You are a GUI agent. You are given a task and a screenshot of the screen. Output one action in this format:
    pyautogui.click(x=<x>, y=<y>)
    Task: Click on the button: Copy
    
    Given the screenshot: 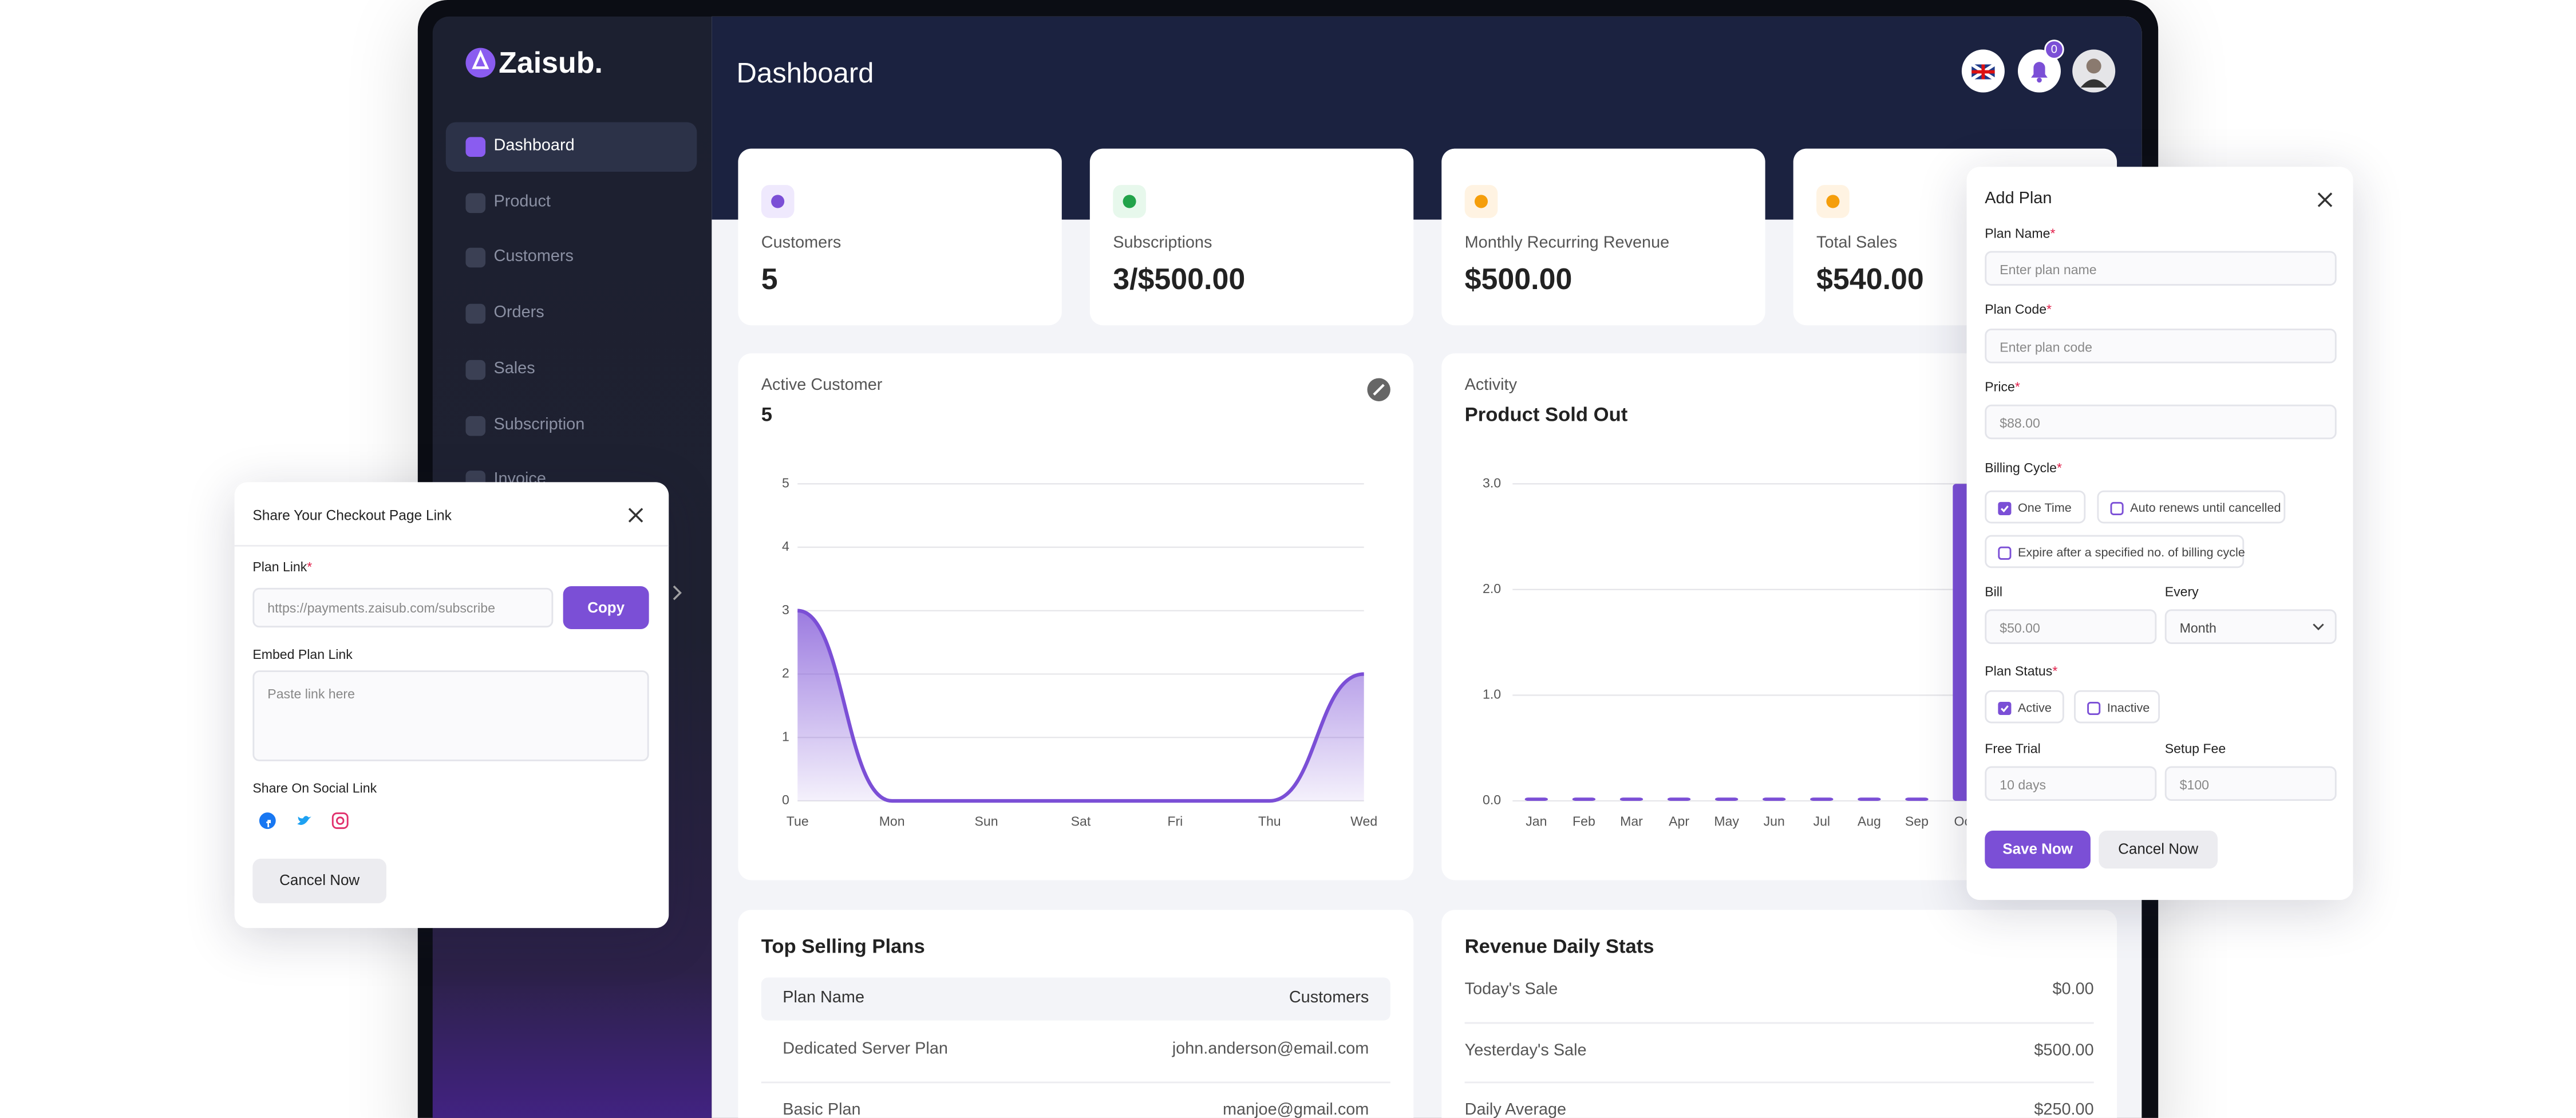 What is the action you would take?
    pyautogui.click(x=606, y=608)
    